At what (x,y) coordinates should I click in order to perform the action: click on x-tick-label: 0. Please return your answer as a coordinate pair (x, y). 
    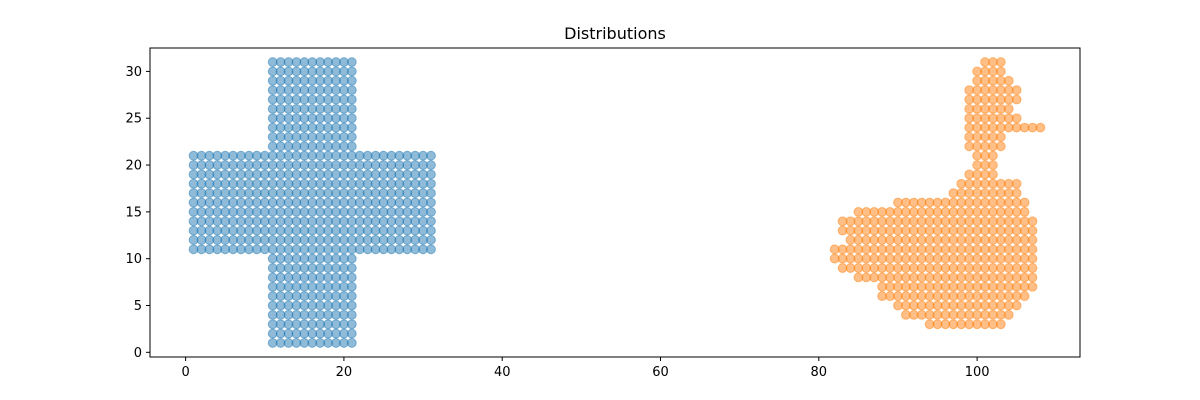
    Looking at the image, I should click on (185, 372).